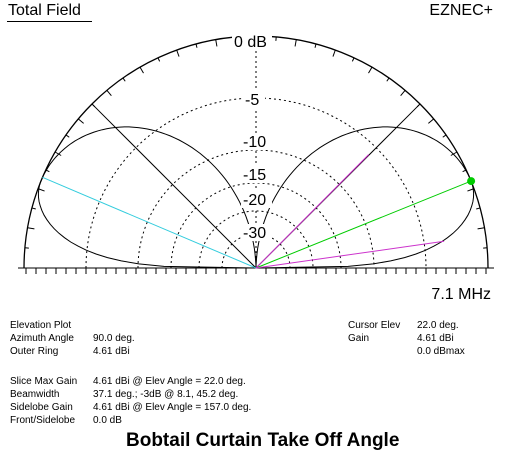 The width and height of the screenshot is (509, 467). Describe the element at coordinates (169, 381) in the screenshot. I see `slice-max-gain-value: 4.61 dBi @ Elev Angle = 22.0 deg.` at that location.